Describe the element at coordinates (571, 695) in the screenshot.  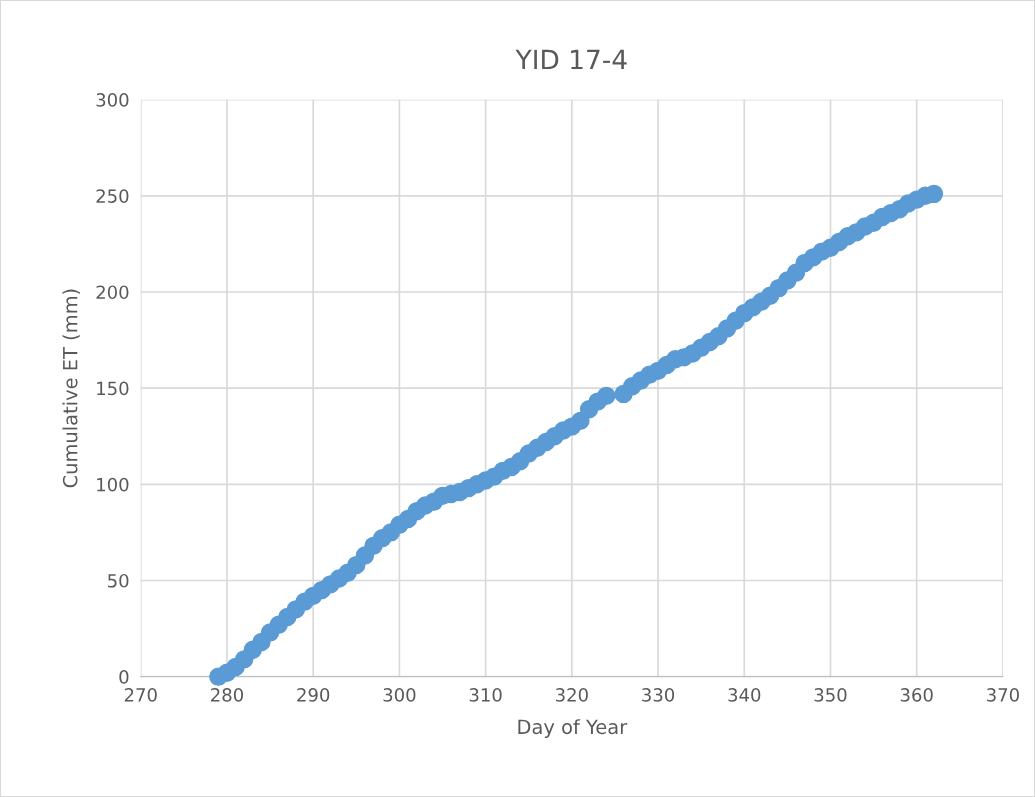
I see `x-tick-label: 320` at that location.